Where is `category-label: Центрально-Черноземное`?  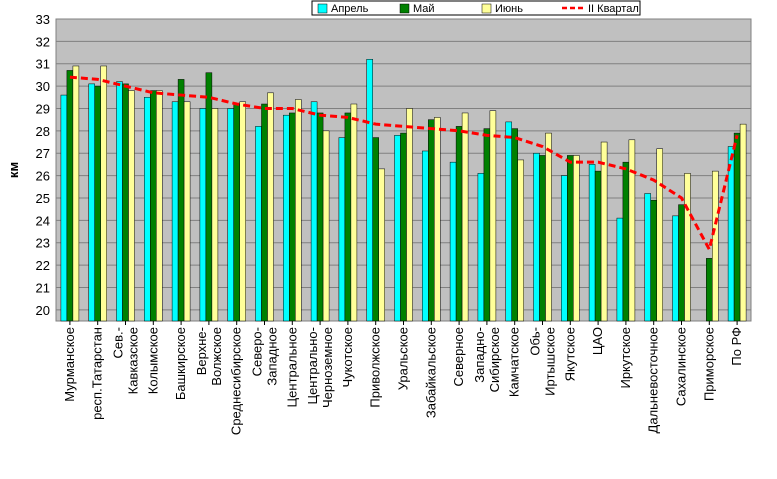 category-label: Центрально-Черноземное is located at coordinates (320, 367).